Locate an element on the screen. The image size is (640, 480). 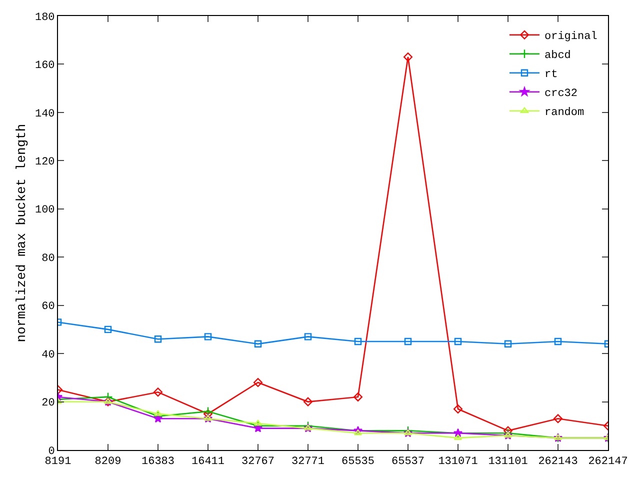
legend-label: random is located at coordinates (564, 113).